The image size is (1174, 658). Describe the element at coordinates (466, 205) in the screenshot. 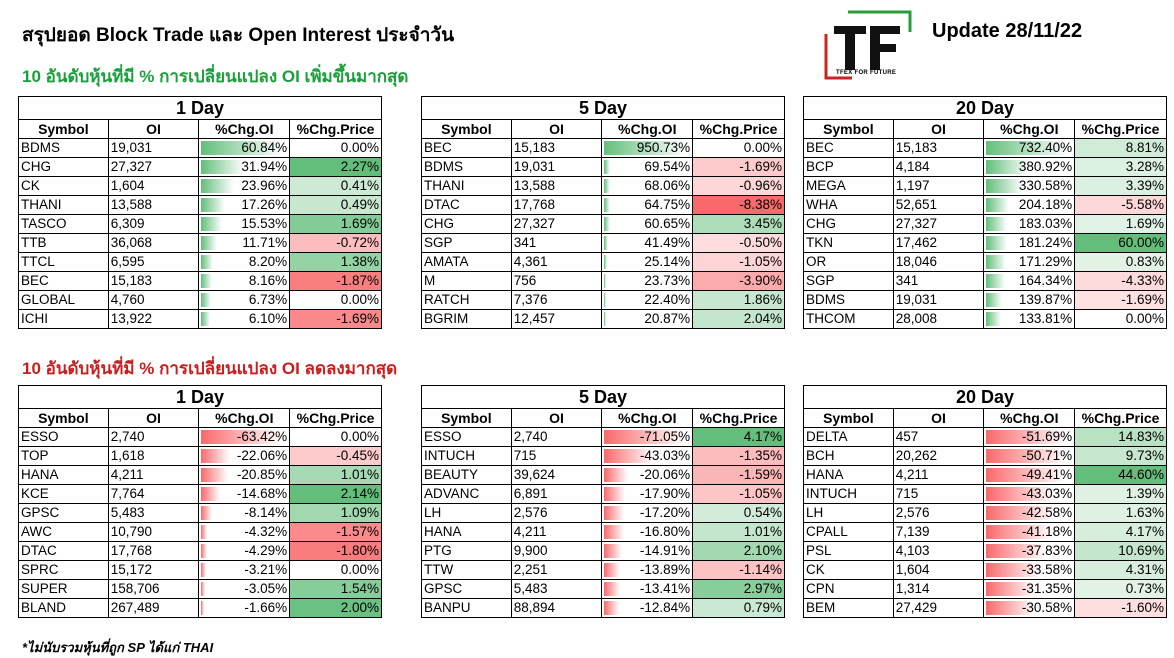

I see `symbol-cell: DTAC` at that location.